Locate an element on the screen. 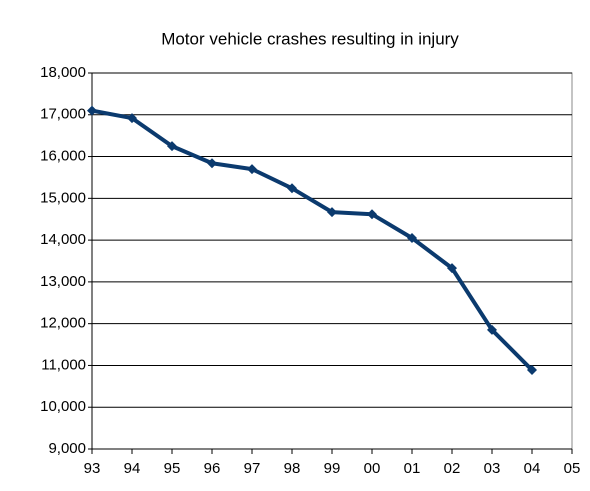  x-tick-label: 97 is located at coordinates (252, 468).